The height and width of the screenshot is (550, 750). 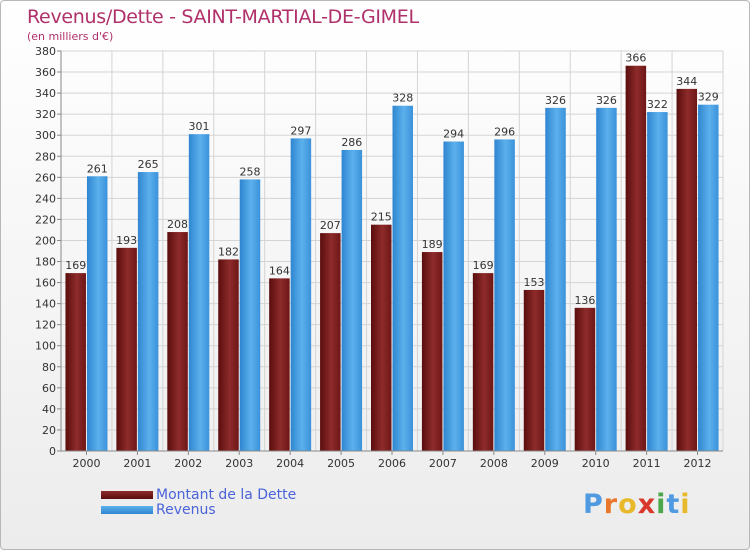 What do you see at coordinates (708, 97) in the screenshot?
I see `data-label-revenus: 329` at bounding box center [708, 97].